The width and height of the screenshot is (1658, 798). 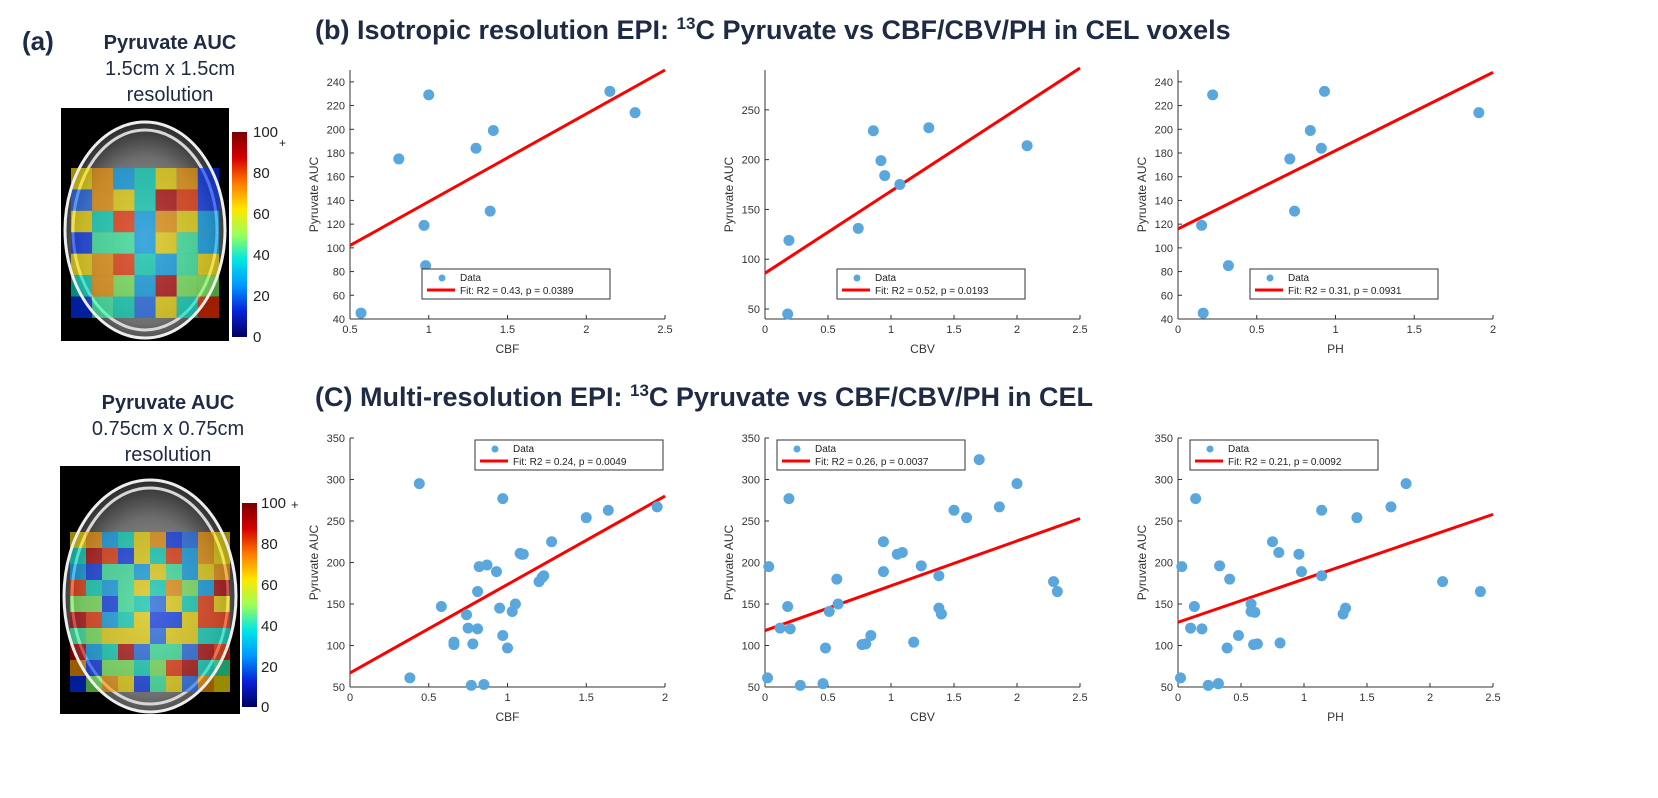 I want to click on pyruvate-auc-map-isotropic, so click(x=145, y=224).